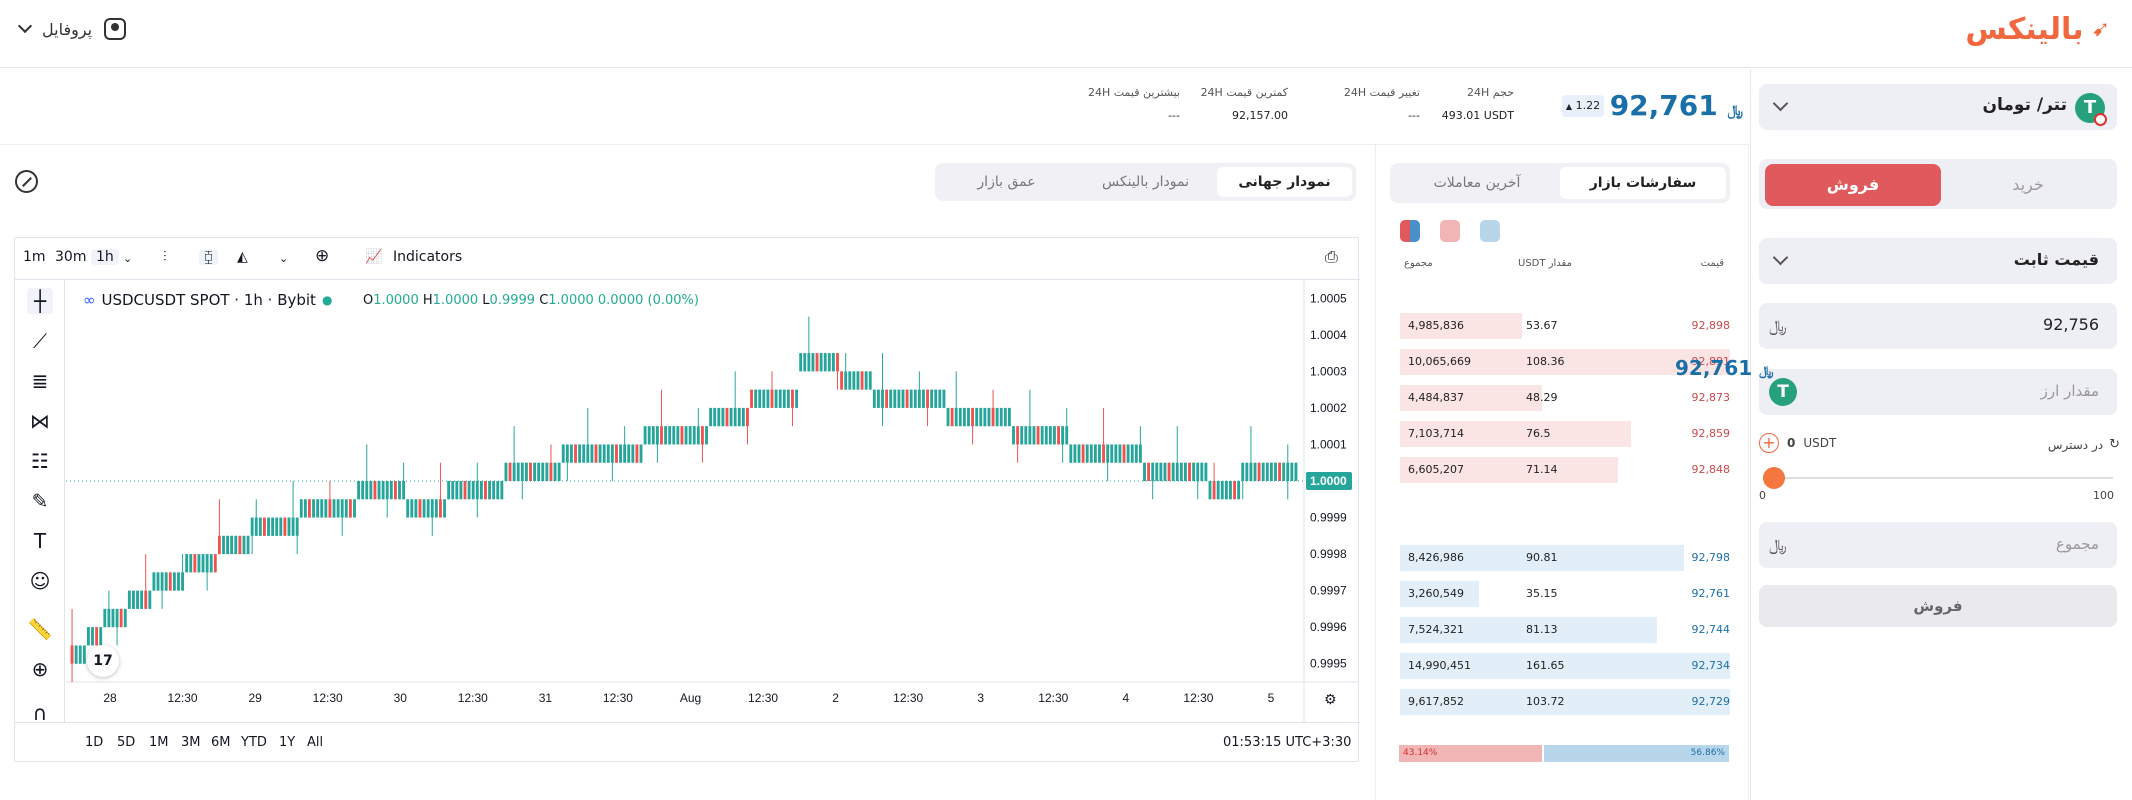  Describe the element at coordinates (40, 669) in the screenshot. I see `zoom-icon: ⊕` at that location.